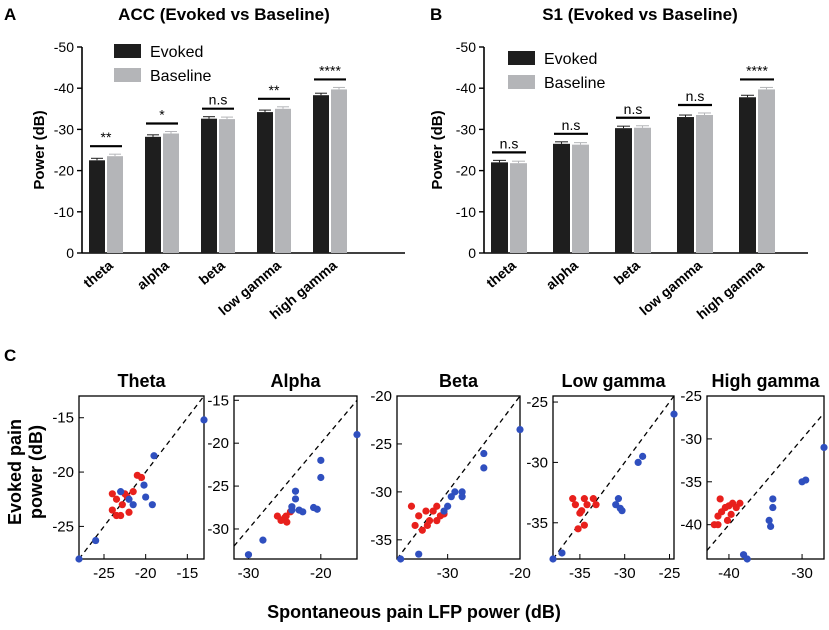 This screenshot has width=829, height=630. Describe the element at coordinates (730, 289) in the screenshot. I see `category-label: high gamma` at that location.